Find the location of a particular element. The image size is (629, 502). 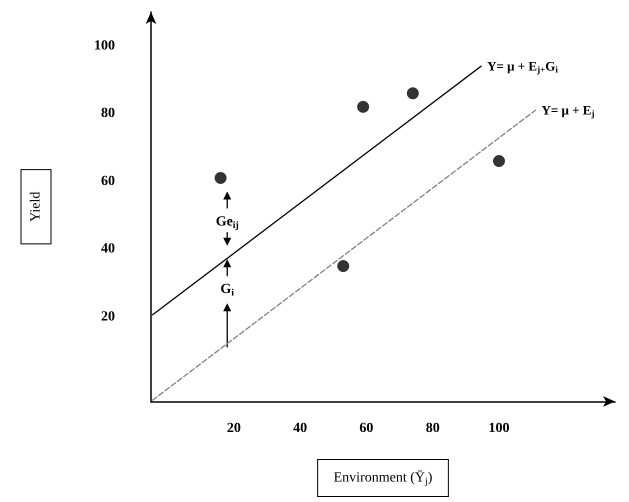

x-tick-label: 60 is located at coordinates (366, 428).